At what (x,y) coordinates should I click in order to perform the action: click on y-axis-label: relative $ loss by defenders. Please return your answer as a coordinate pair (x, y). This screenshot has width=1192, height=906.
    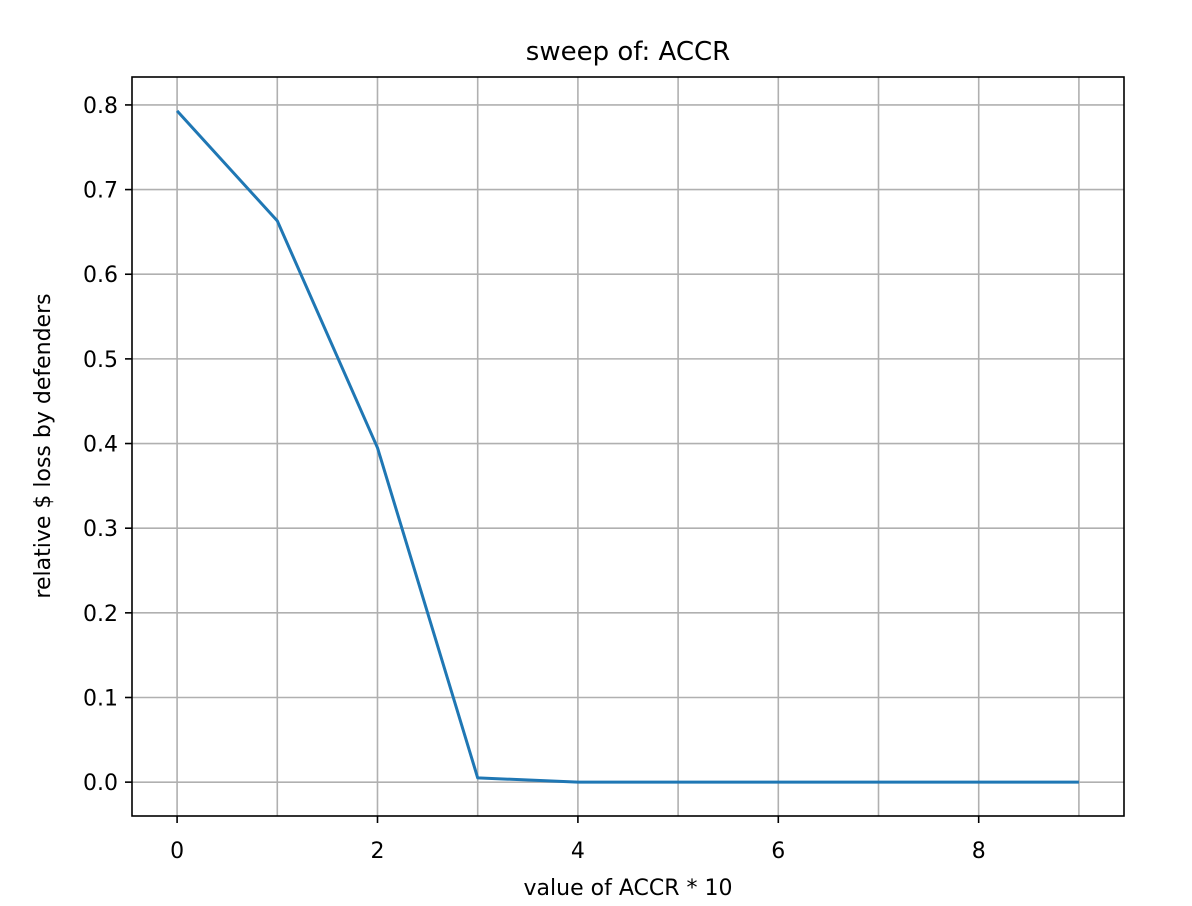
    Looking at the image, I should click on (43, 445).